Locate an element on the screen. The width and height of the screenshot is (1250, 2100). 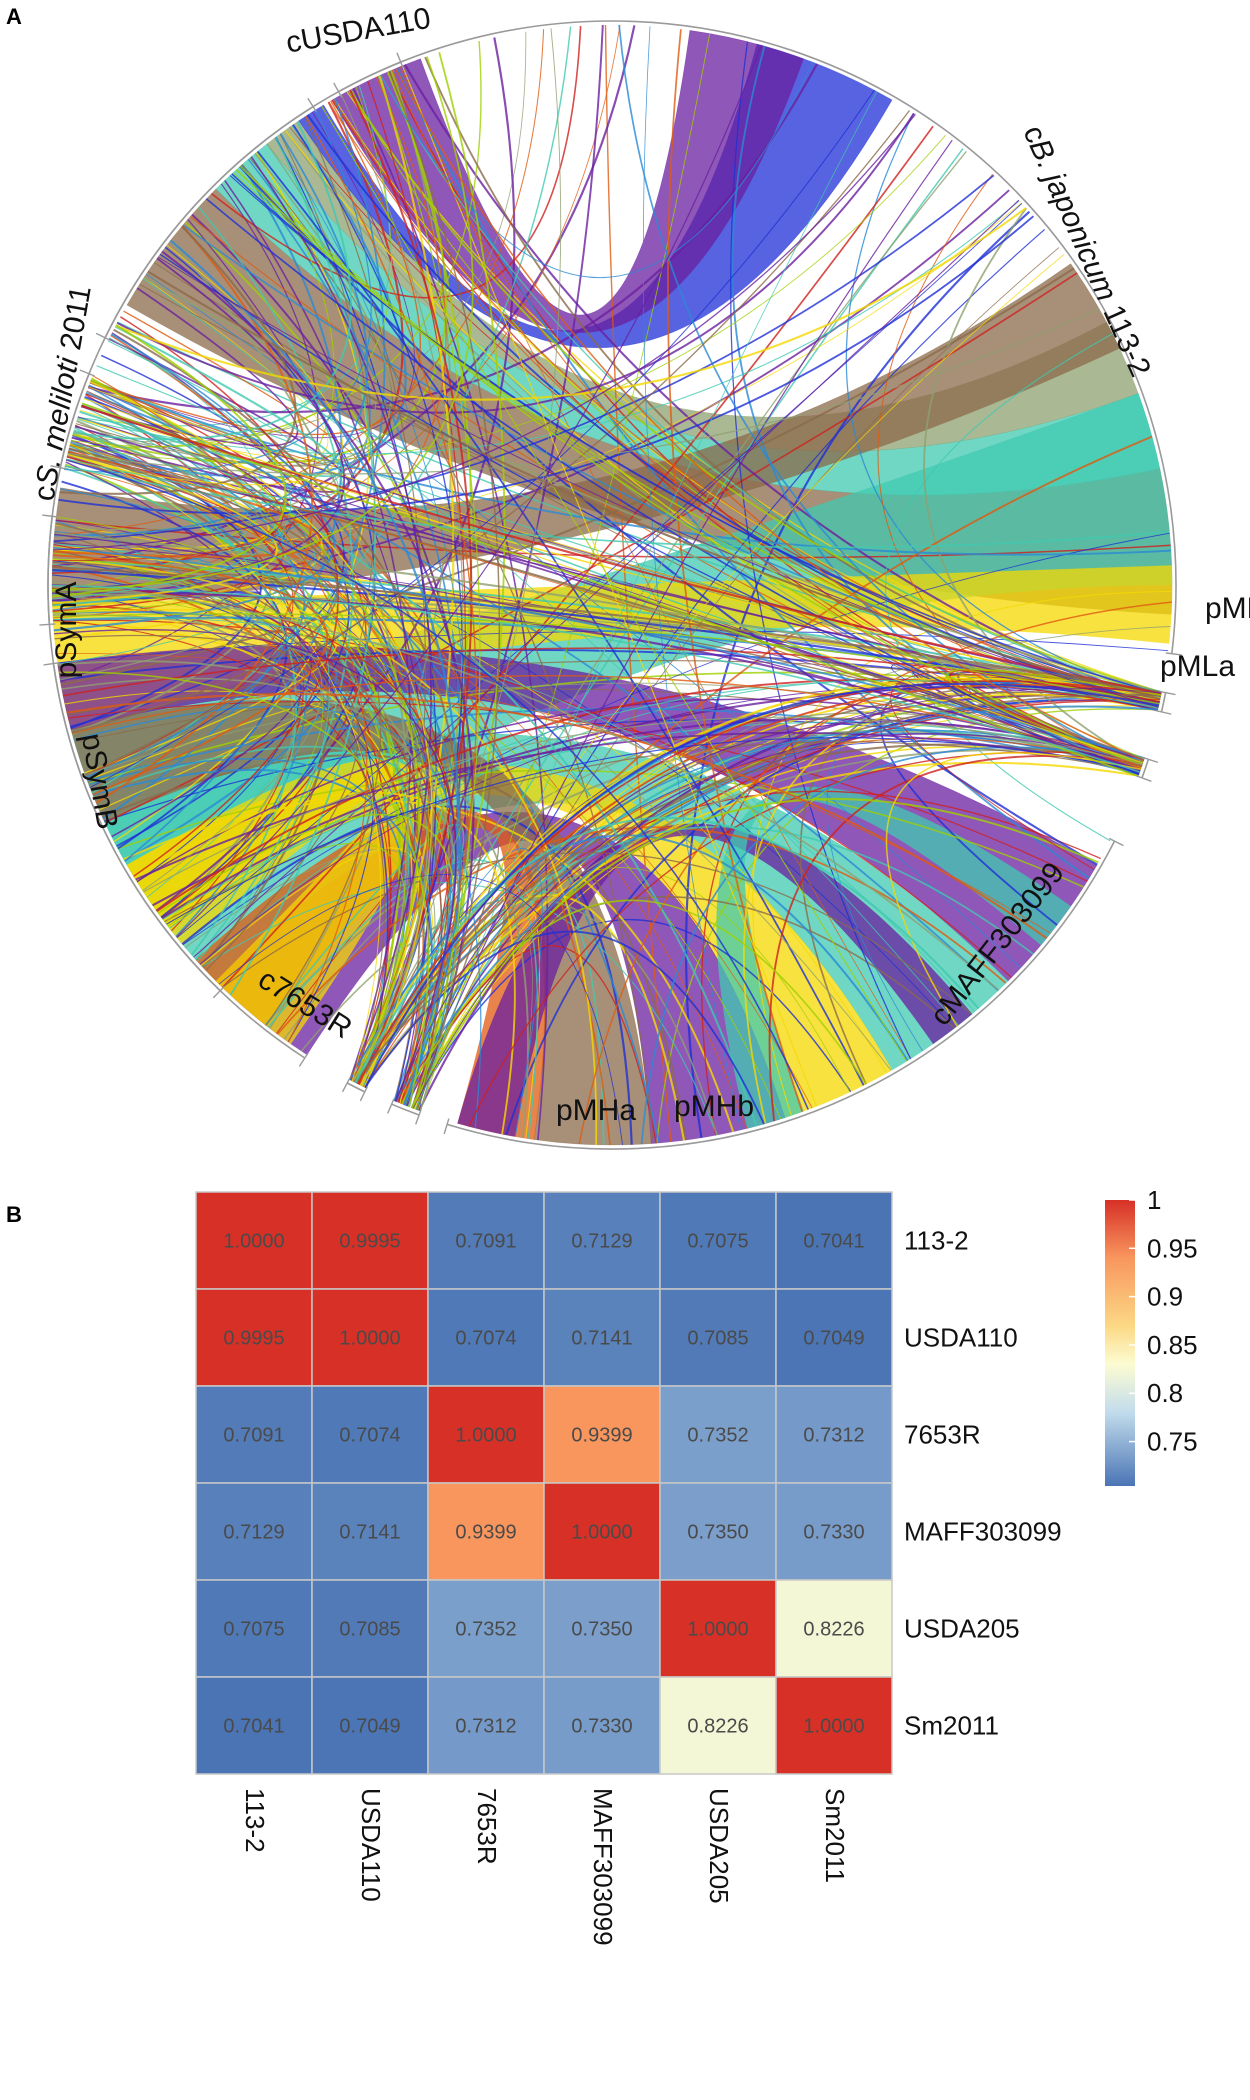
heatmap-cell-value: 0.7312 is located at coordinates (485, 1727).